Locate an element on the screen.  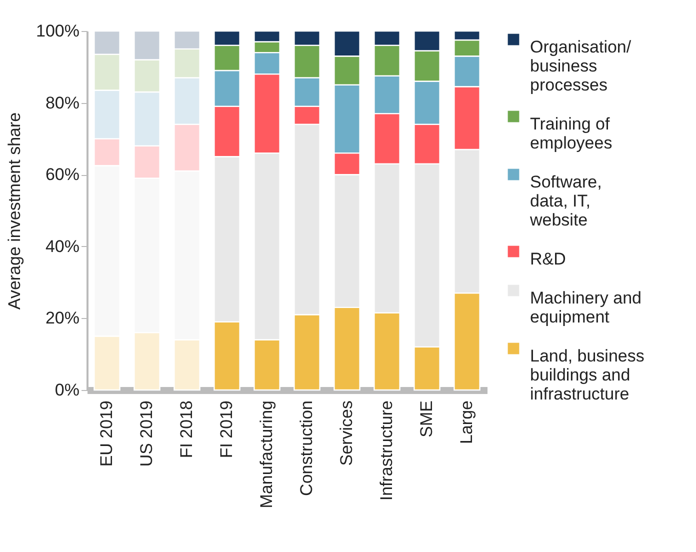
x-tick-label: Infrastructure is located at coordinates (386, 450).